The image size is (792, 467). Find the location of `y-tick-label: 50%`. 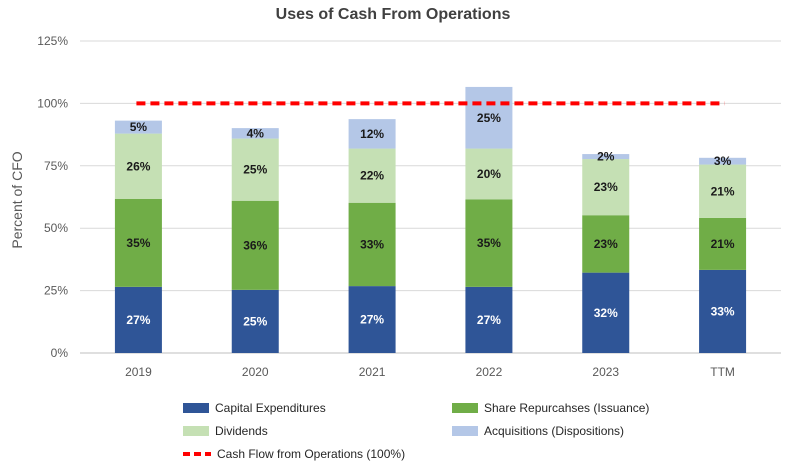

y-tick-label: 50% is located at coordinates (56, 228).